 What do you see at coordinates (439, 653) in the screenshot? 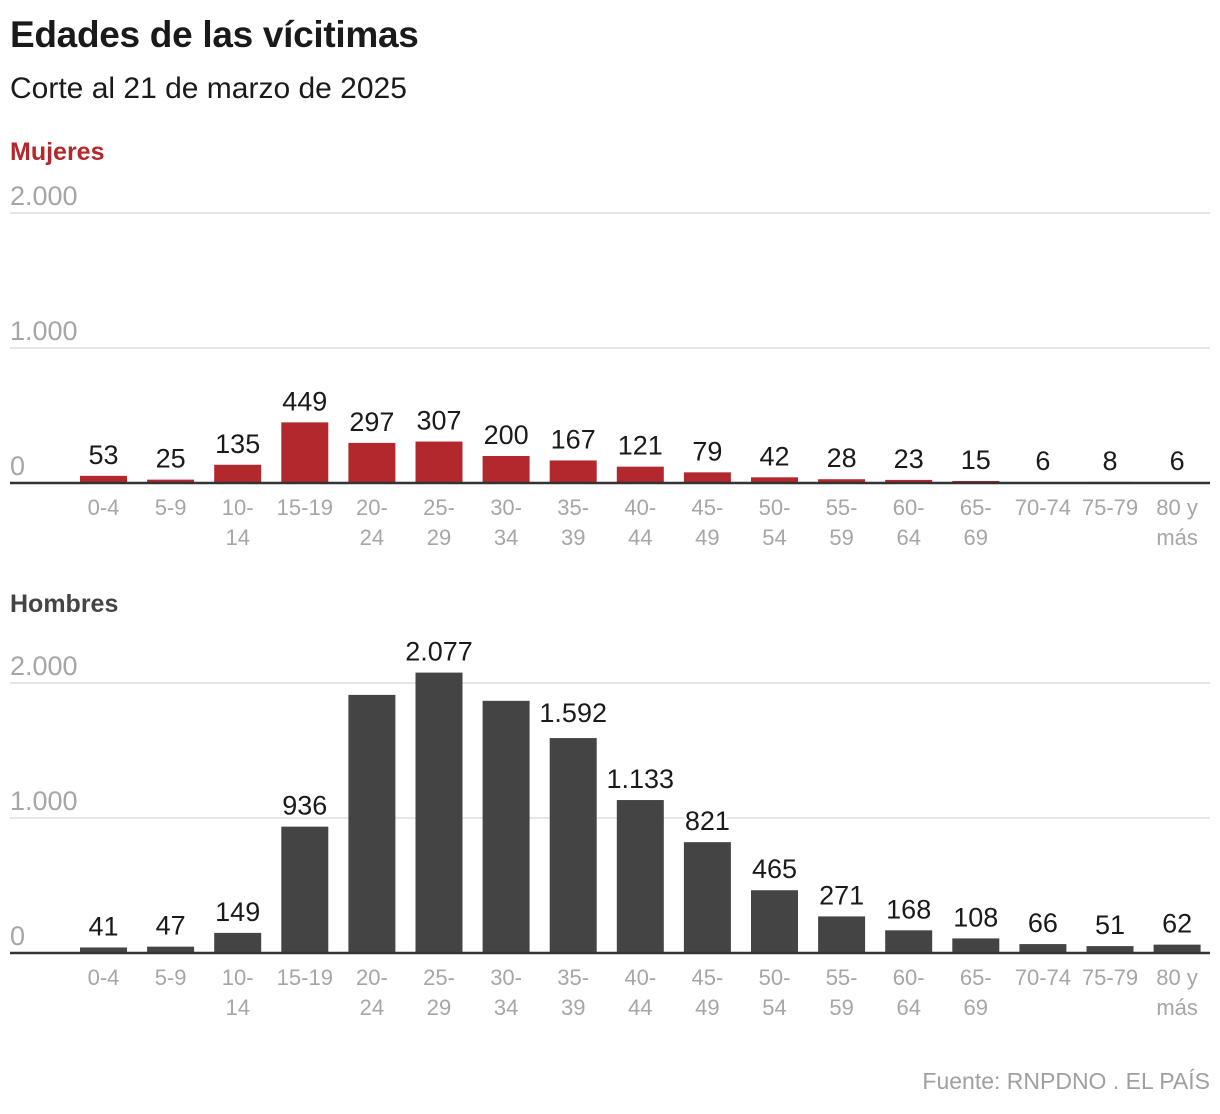
I see `data-label: 2.077` at bounding box center [439, 653].